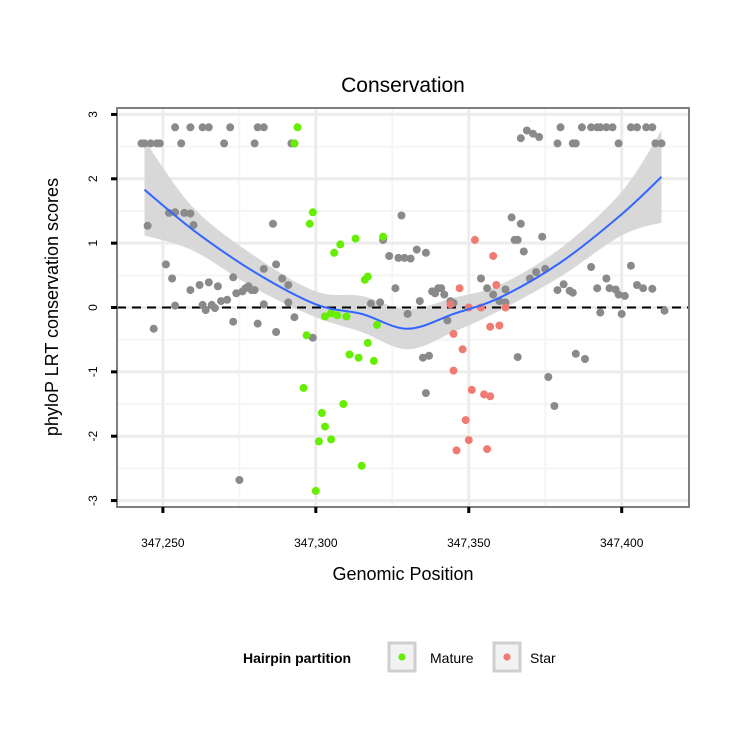  I want to click on legend-label-star: Star, so click(543, 658).